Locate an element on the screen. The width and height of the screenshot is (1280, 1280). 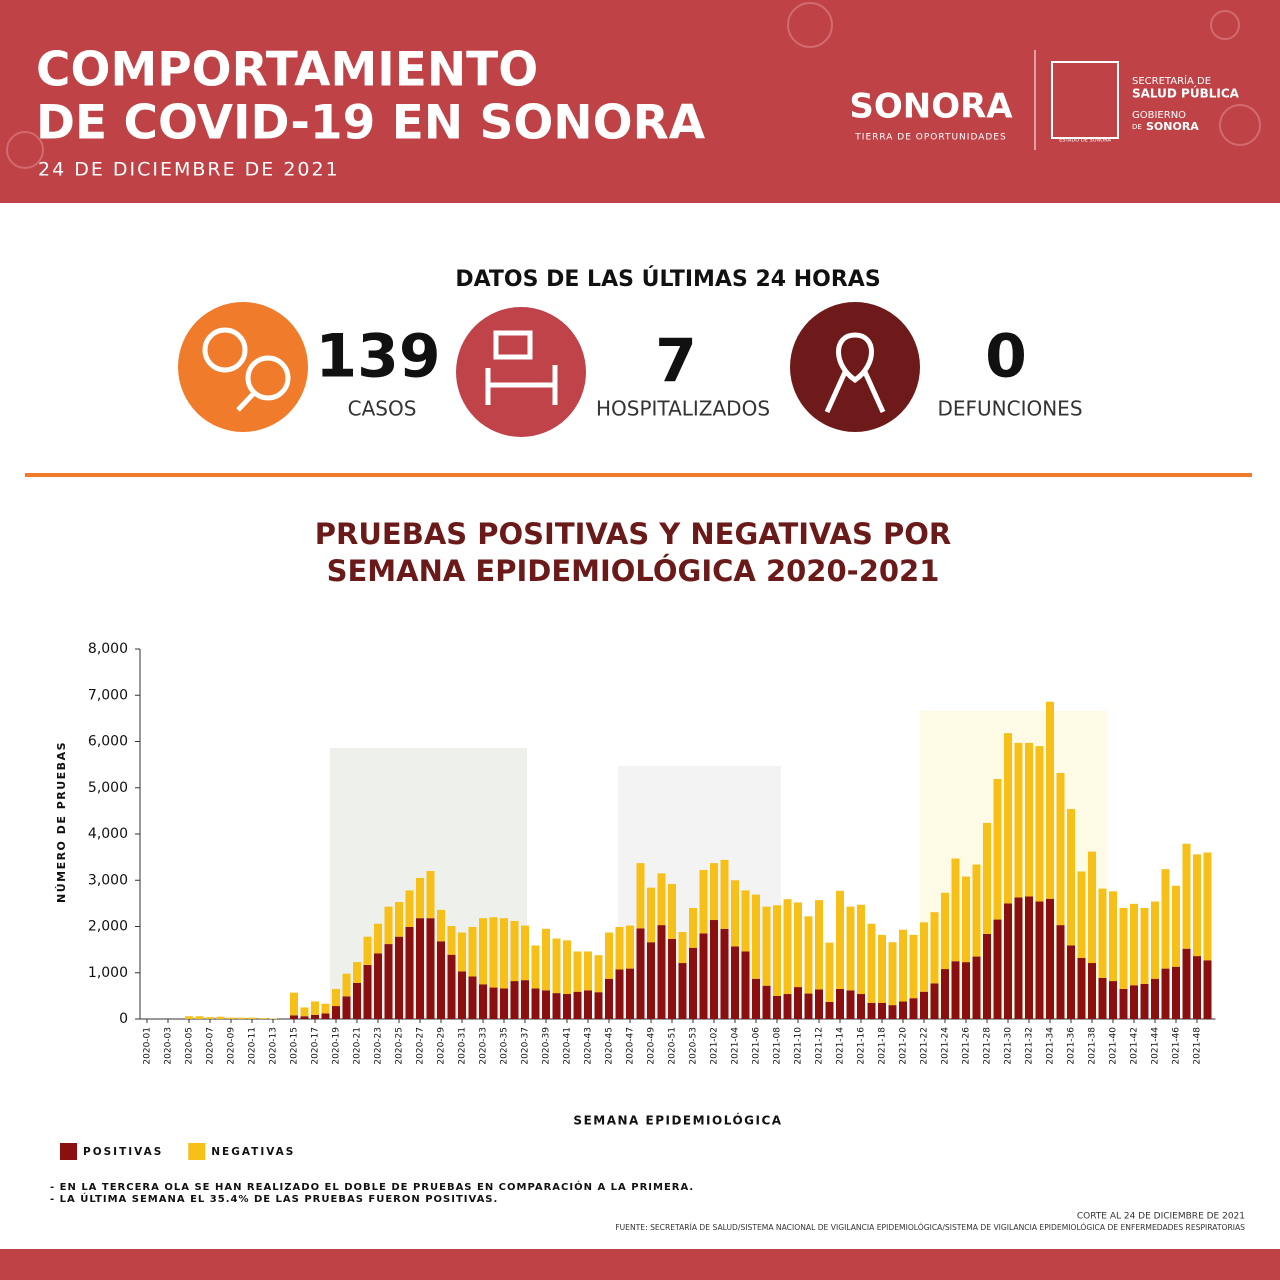
x-tick-label: 2020-25 is located at coordinates (400, 1046).